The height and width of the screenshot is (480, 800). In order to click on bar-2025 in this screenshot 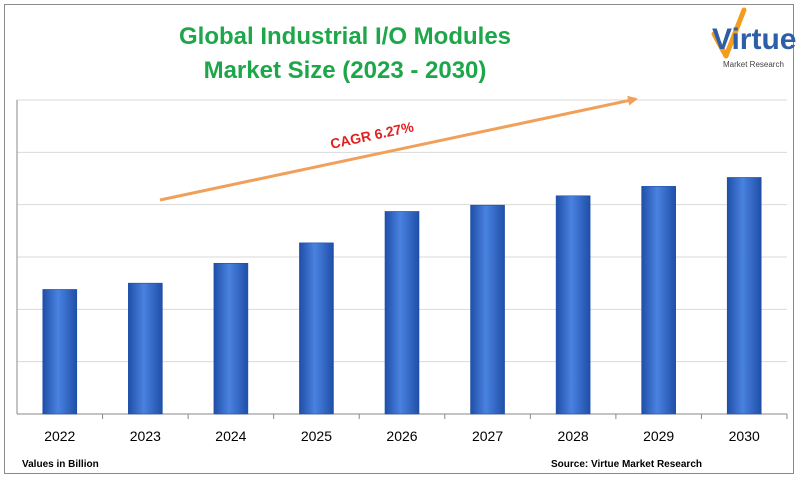, I will do `click(316, 328)`.